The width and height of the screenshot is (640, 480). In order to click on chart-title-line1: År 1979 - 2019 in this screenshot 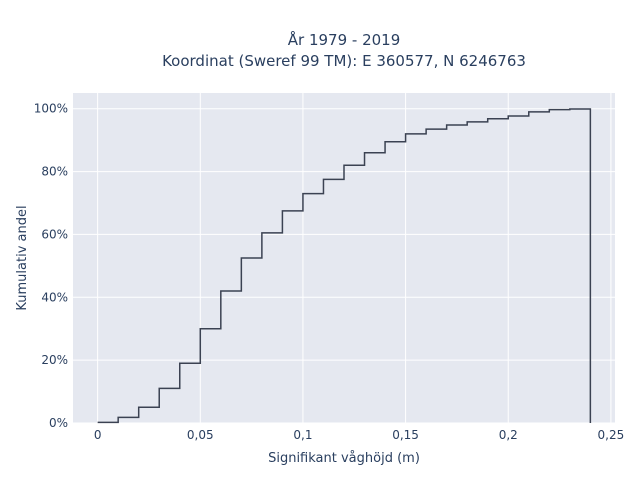, I will do `click(344, 39)`.